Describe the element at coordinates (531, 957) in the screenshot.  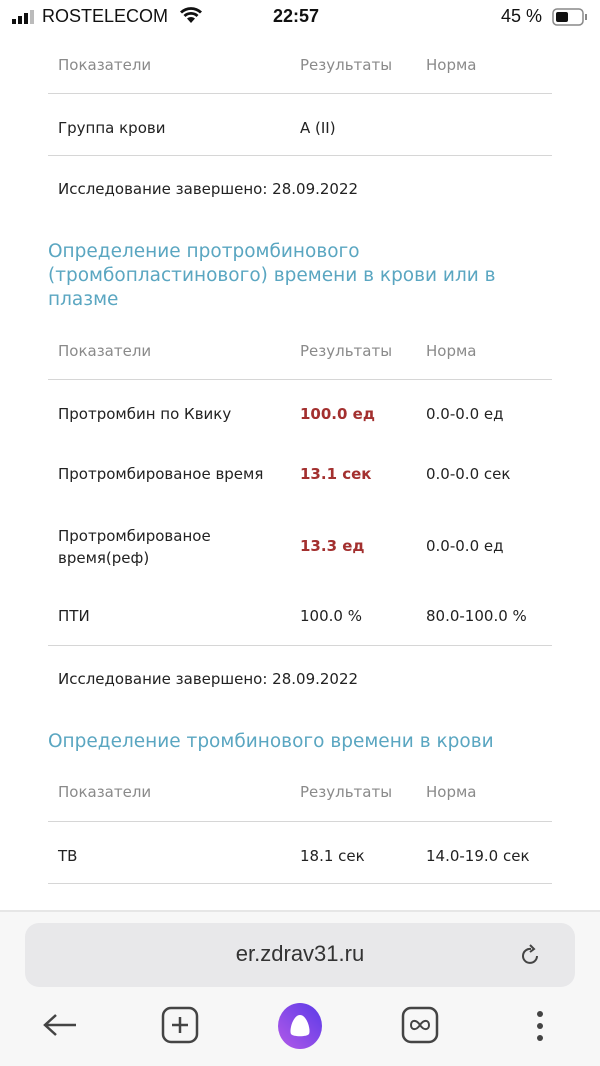
I see `reload-icon` at that location.